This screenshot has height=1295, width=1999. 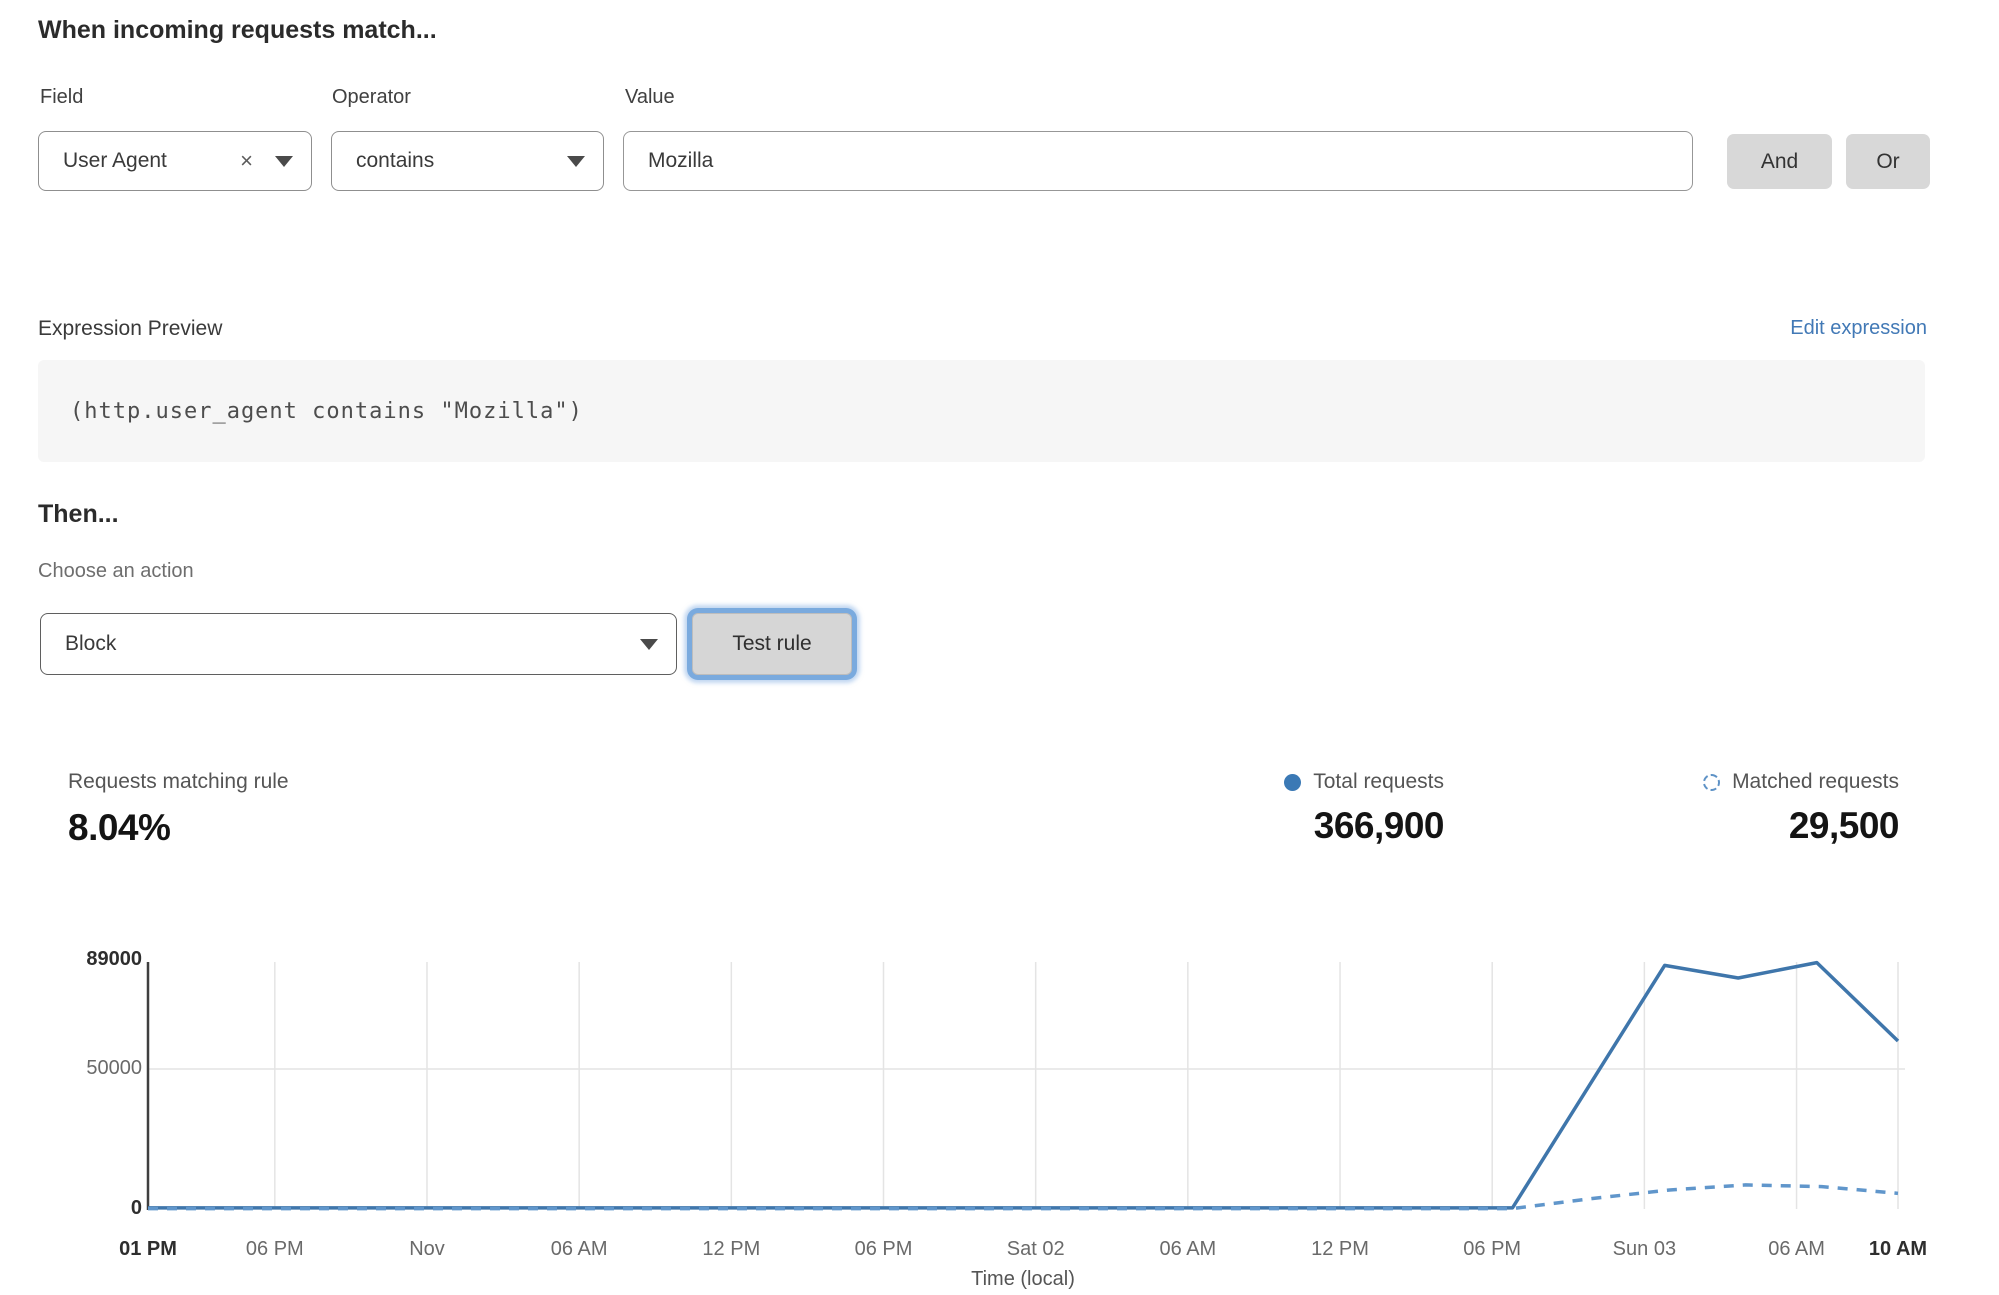 I want to click on clear-field-icon: ×, so click(x=246, y=160).